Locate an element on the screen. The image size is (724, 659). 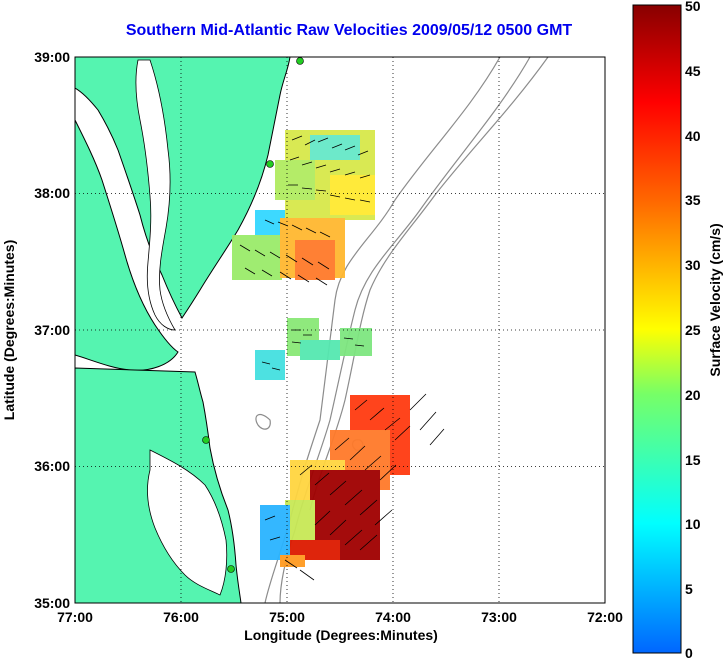
y-tick-label: 35:00 is located at coordinates (52, 603).